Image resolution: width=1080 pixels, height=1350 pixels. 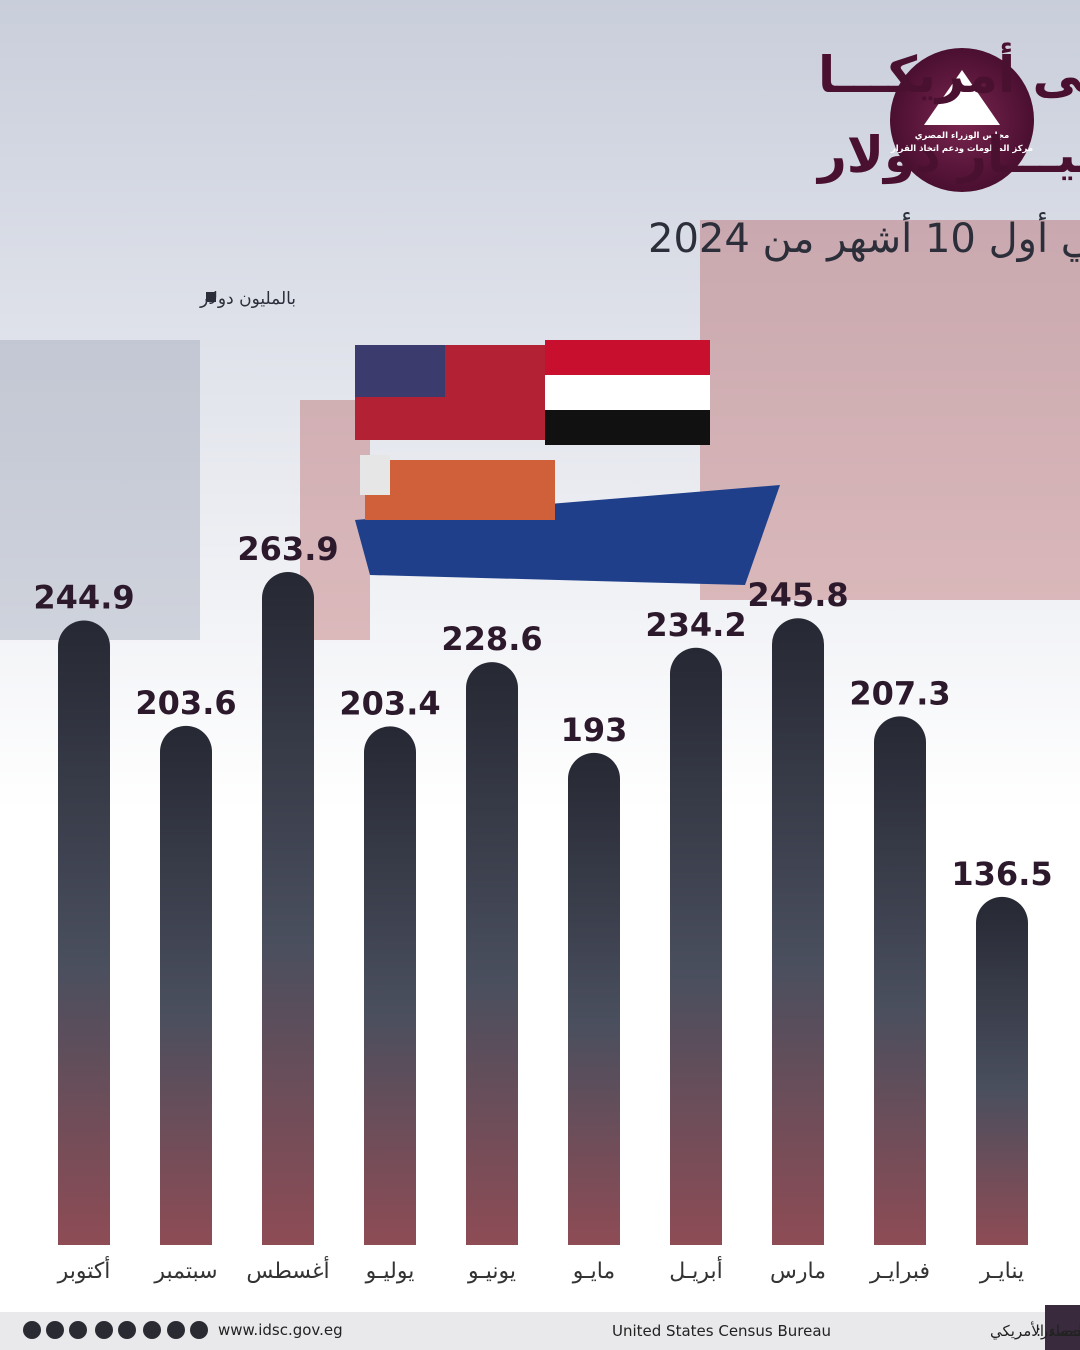 What do you see at coordinates (1035, 1331) in the screenshot?
I see `source-ar: مكتب الإحصاء الأمريكي` at bounding box center [1035, 1331].